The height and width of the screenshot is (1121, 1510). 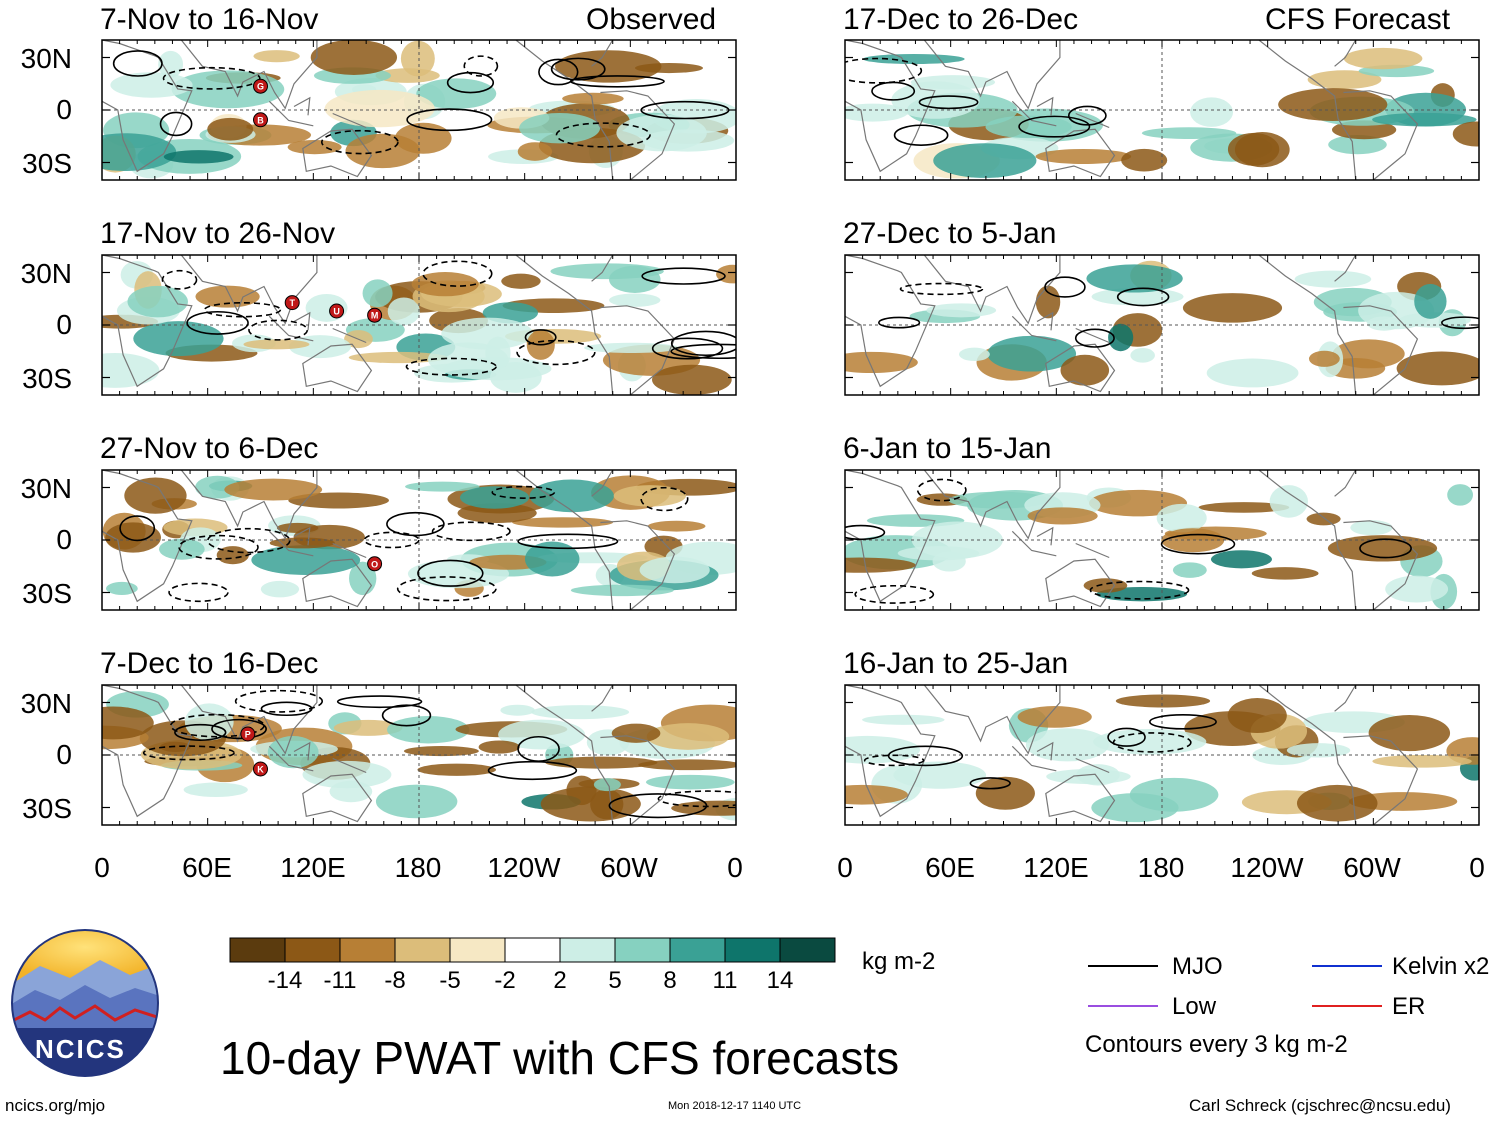 What do you see at coordinates (55, 1105) in the screenshot?
I see `footer-url: ncics.org/mjo` at bounding box center [55, 1105].